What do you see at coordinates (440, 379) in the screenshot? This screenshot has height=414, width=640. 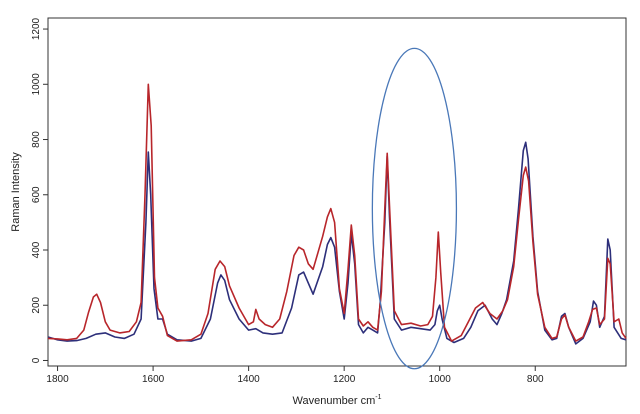 I see `x-tick-label: 1000` at bounding box center [440, 379].